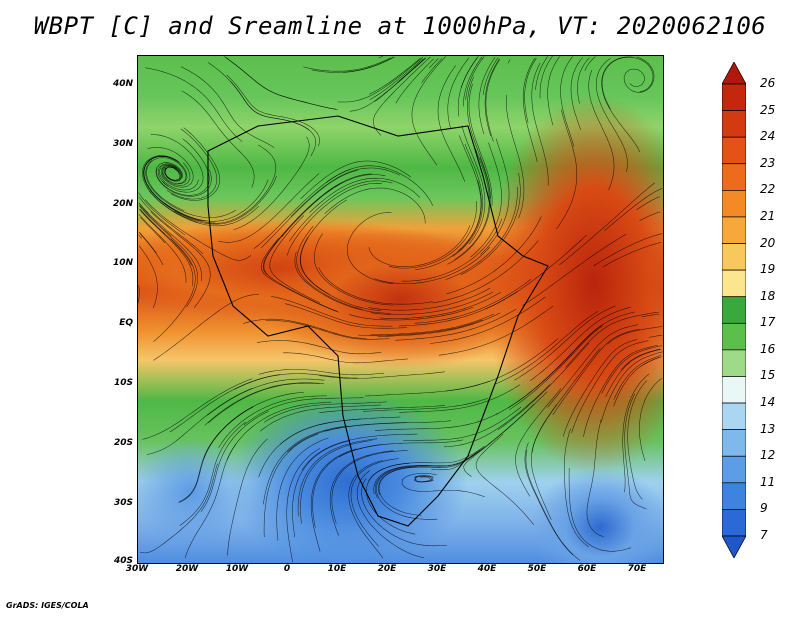 The height and width of the screenshot is (618, 800). What do you see at coordinates (768, 136) in the screenshot?
I see `colorbar-label: 24` at bounding box center [768, 136].